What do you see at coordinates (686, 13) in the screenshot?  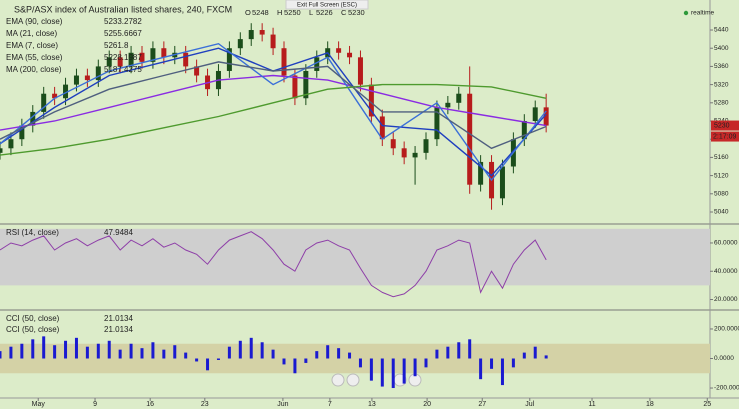 I see `status-dot` at bounding box center [686, 13].